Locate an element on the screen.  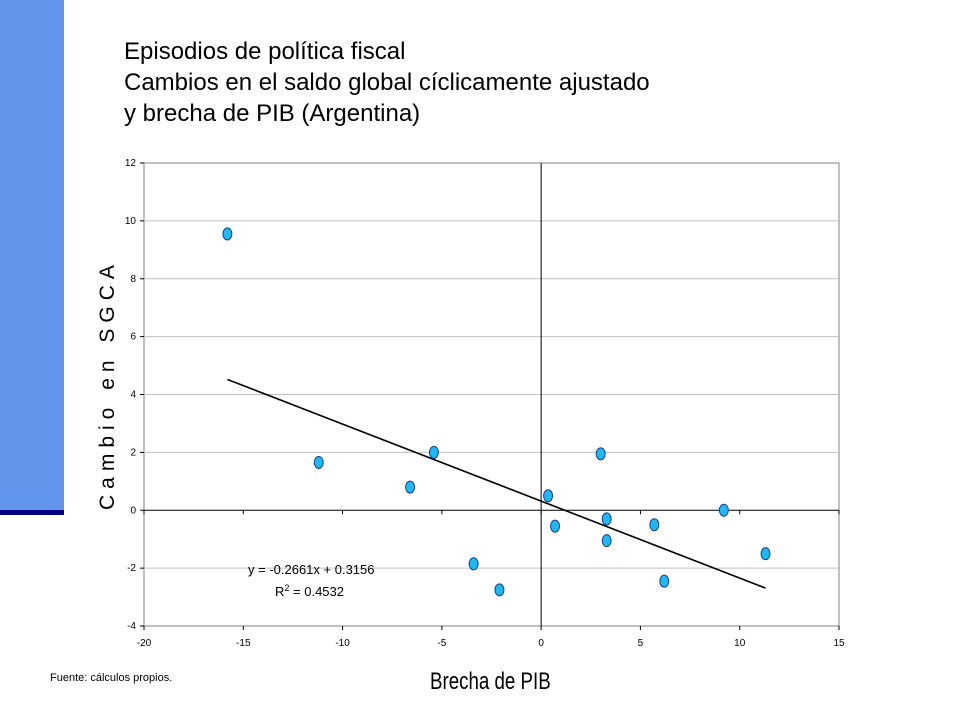
y-tick-label: 10 is located at coordinates (131, 221).